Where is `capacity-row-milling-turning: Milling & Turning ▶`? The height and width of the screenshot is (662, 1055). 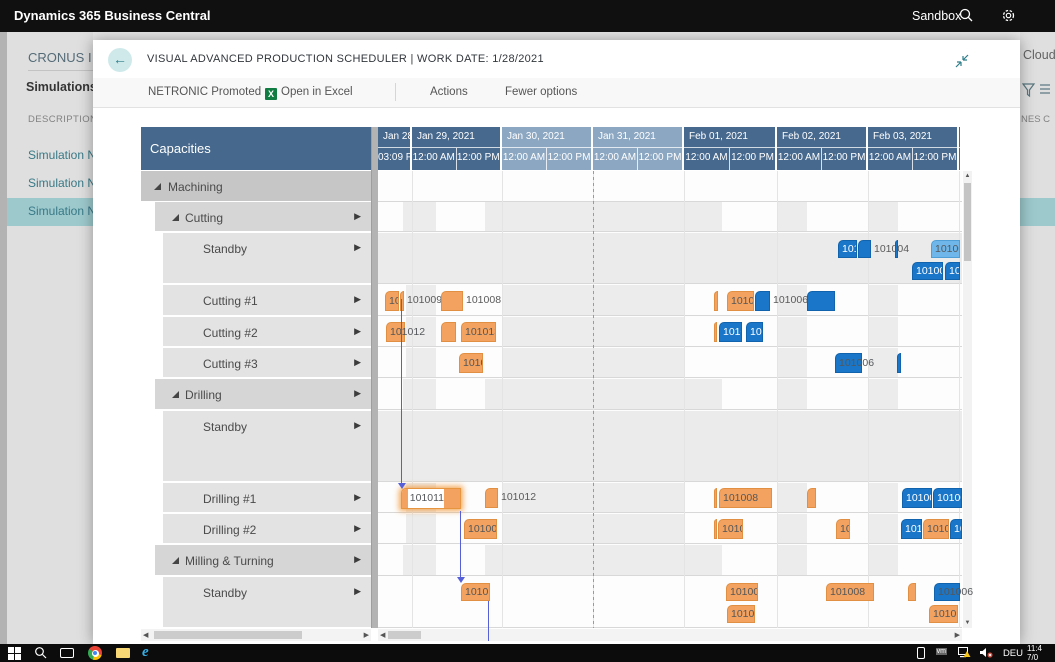 capacity-row-milling-turning: Milling & Turning ▶ is located at coordinates (256, 560).